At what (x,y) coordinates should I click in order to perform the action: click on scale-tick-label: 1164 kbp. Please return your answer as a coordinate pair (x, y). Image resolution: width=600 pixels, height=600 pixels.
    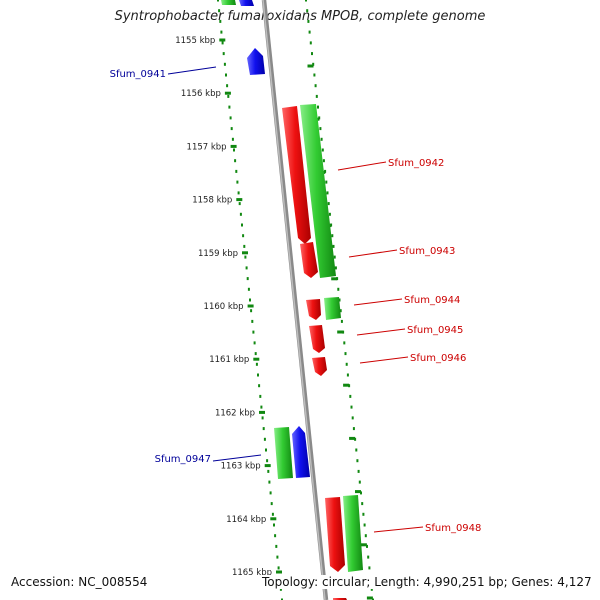
    Looking at the image, I should click on (246, 520).